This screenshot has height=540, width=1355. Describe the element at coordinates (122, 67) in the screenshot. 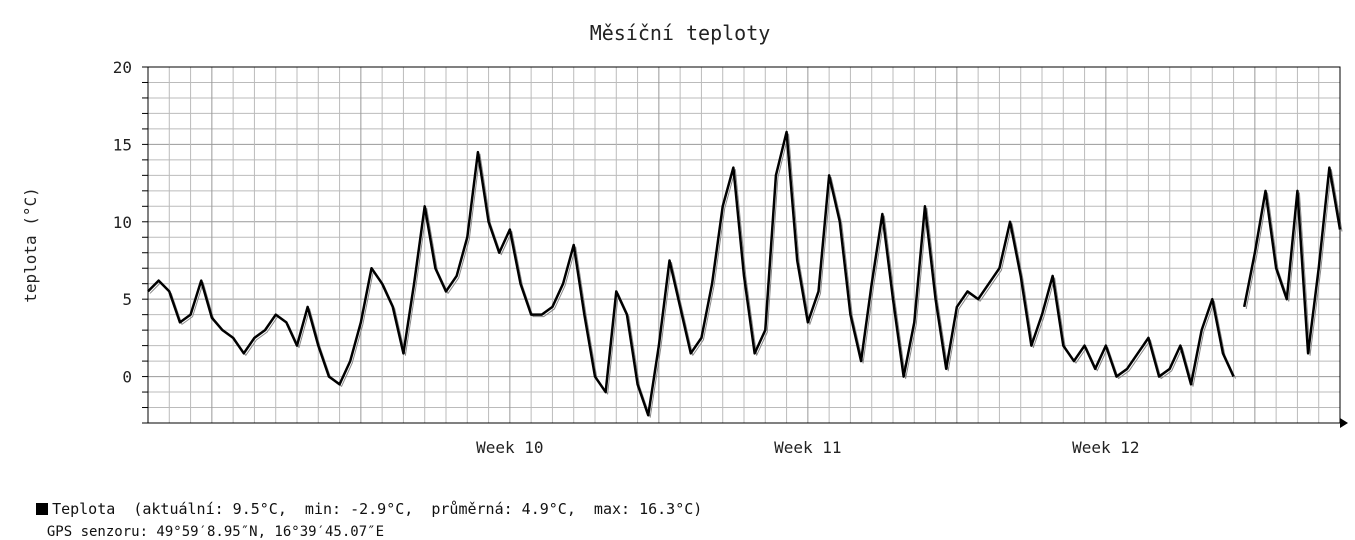

I see `y-tick-label: 20` at that location.